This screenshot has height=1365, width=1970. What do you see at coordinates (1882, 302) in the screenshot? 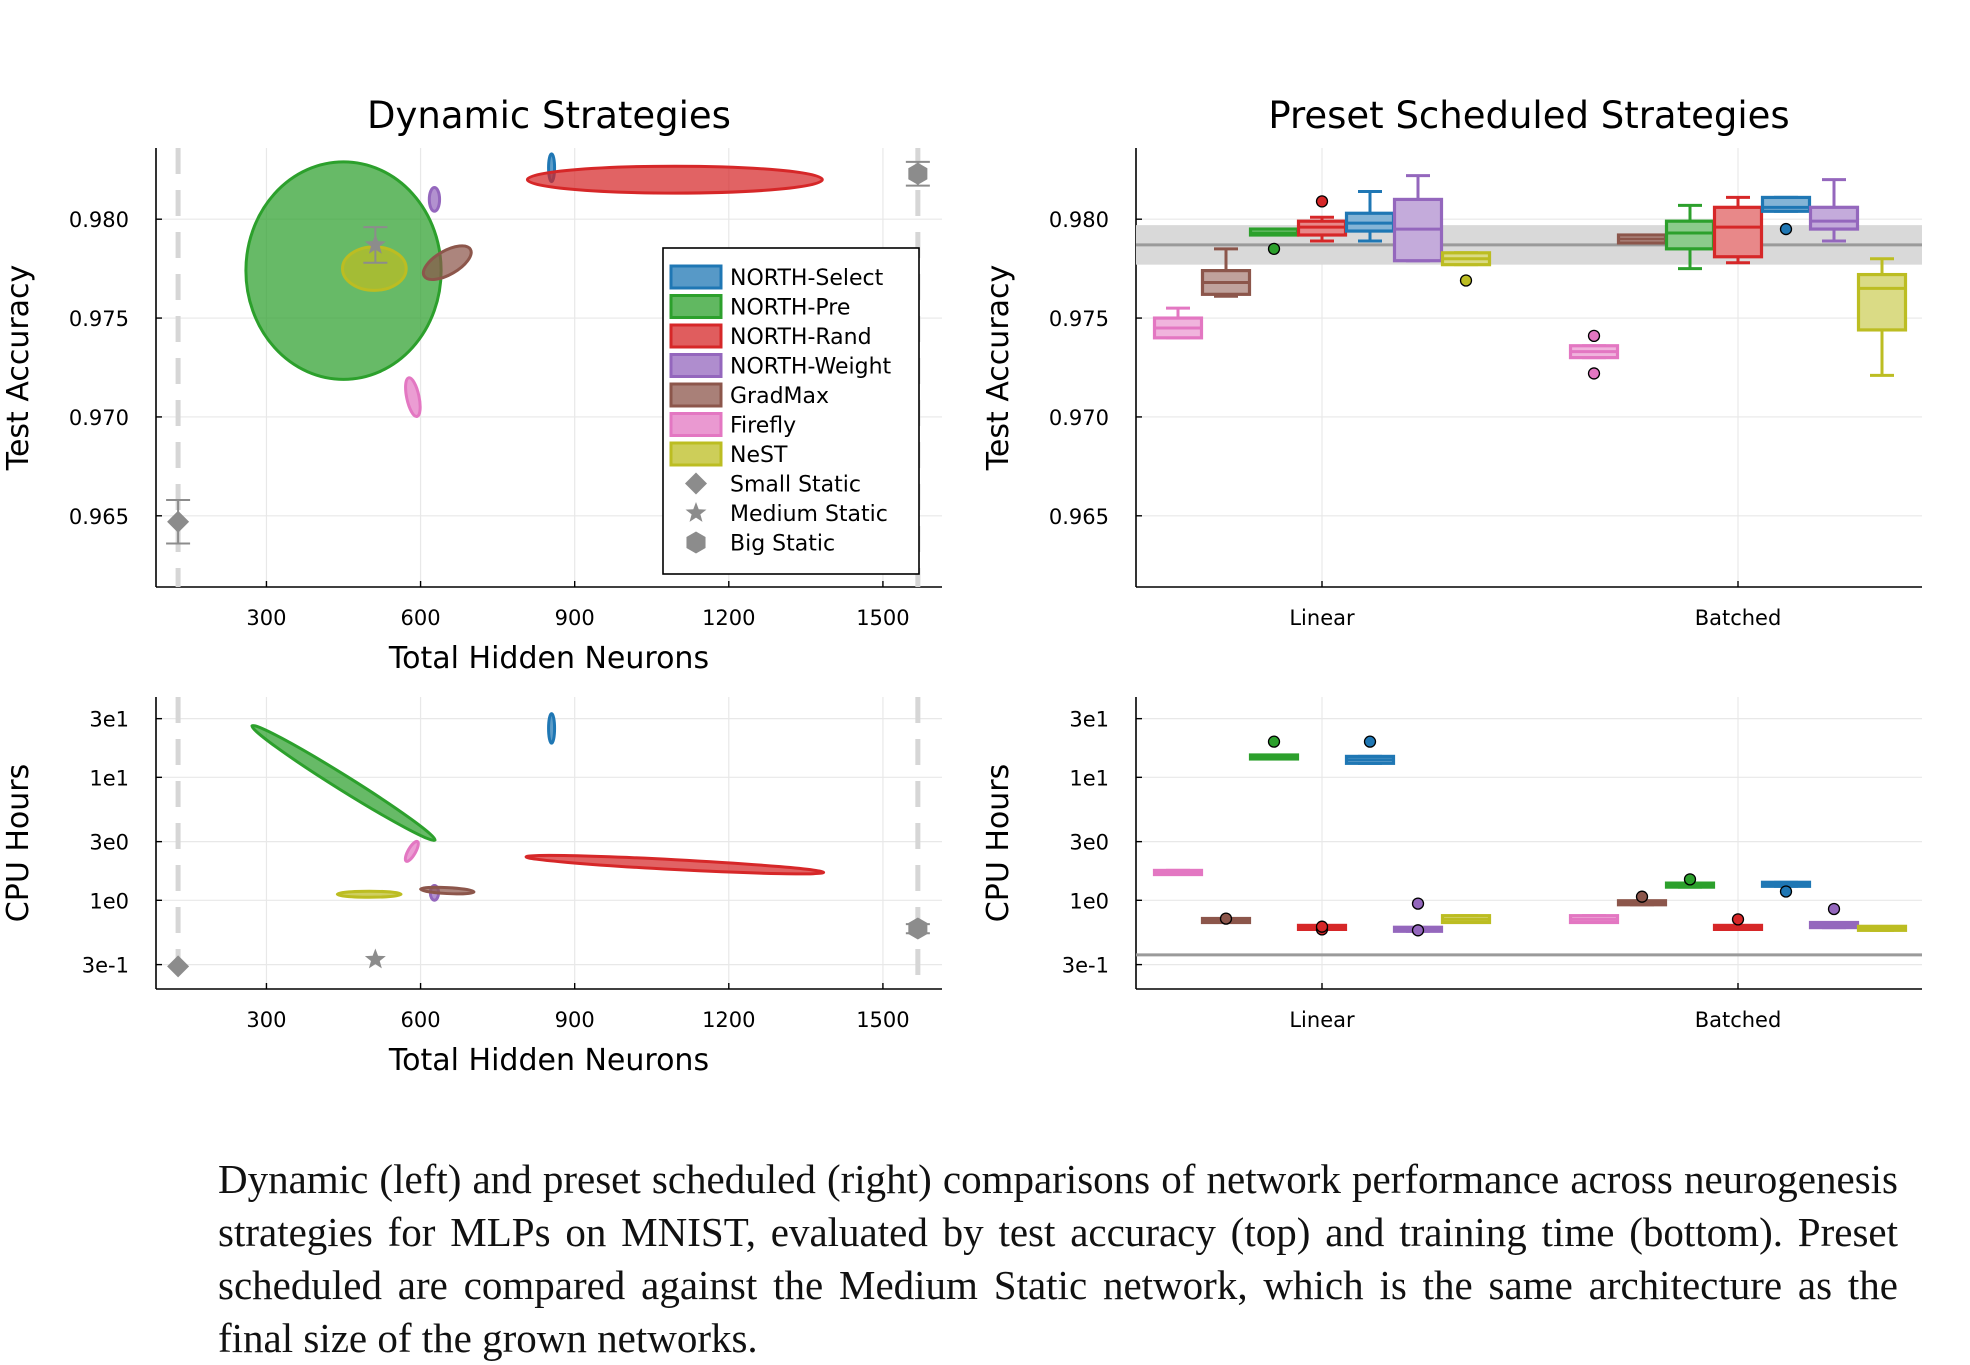
I see `box-nest-batched` at bounding box center [1882, 302].